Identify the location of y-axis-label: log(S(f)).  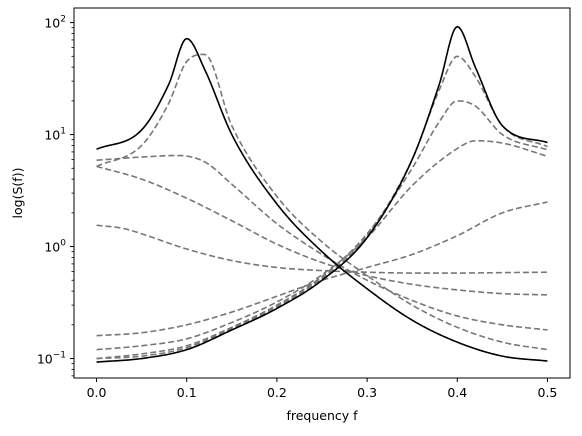
(17, 193).